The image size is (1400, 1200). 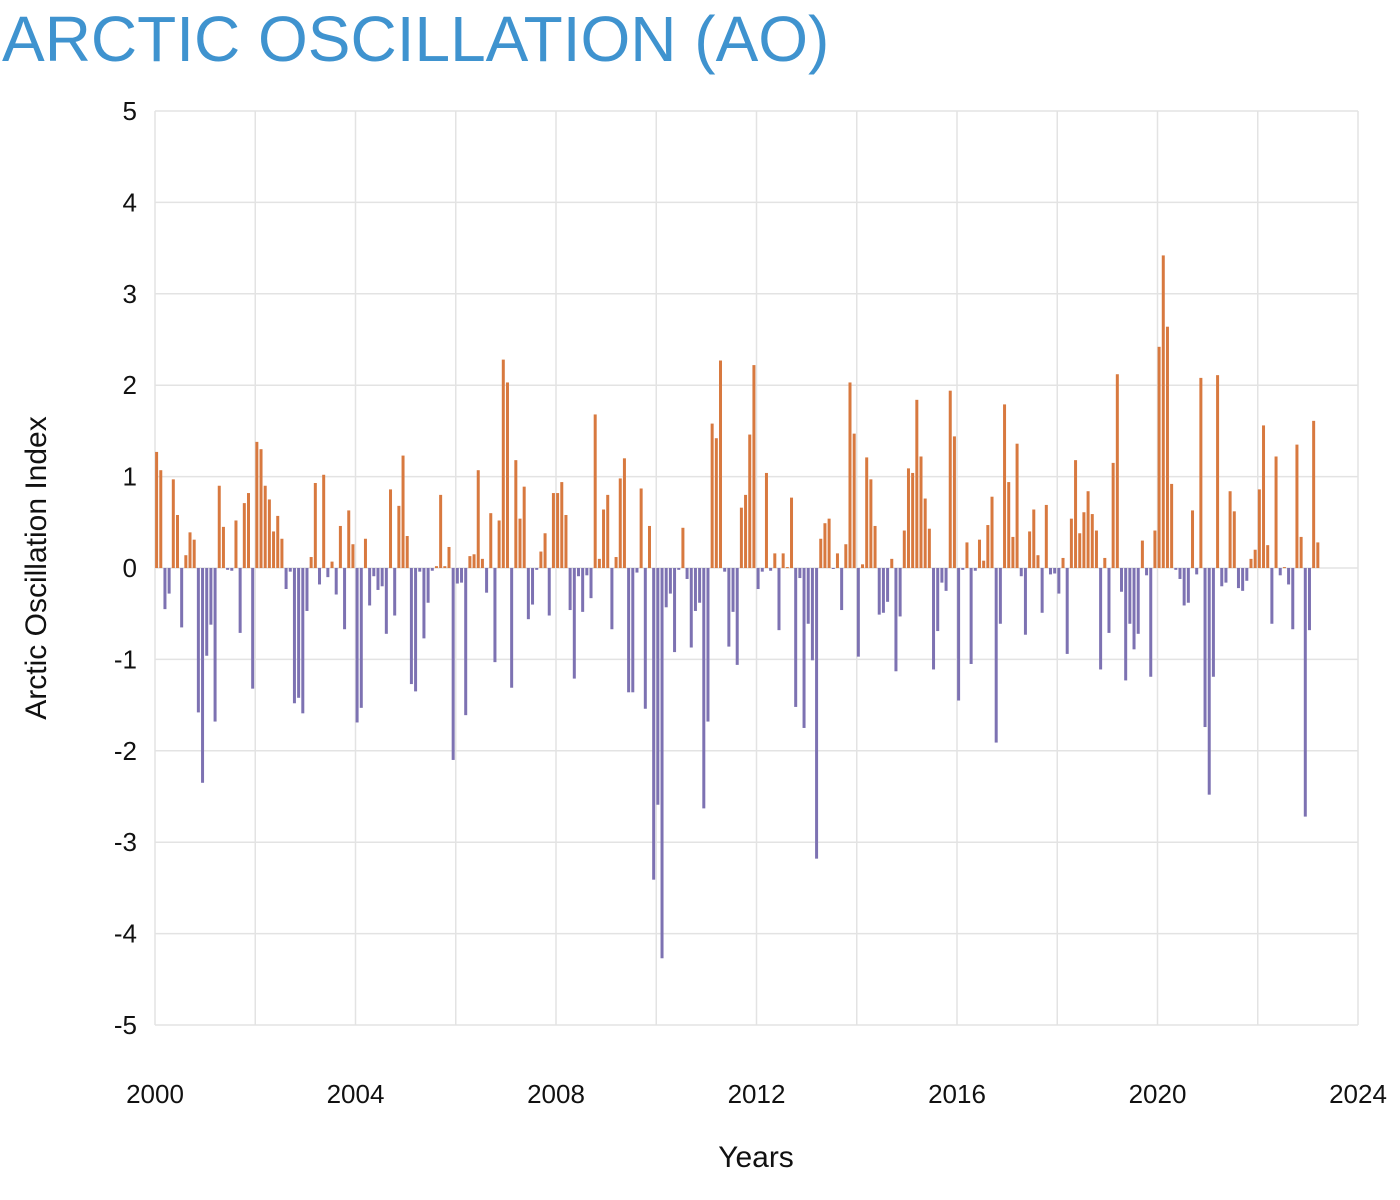 What do you see at coordinates (130, 294) in the screenshot?
I see `y-tick-label: 3` at bounding box center [130, 294].